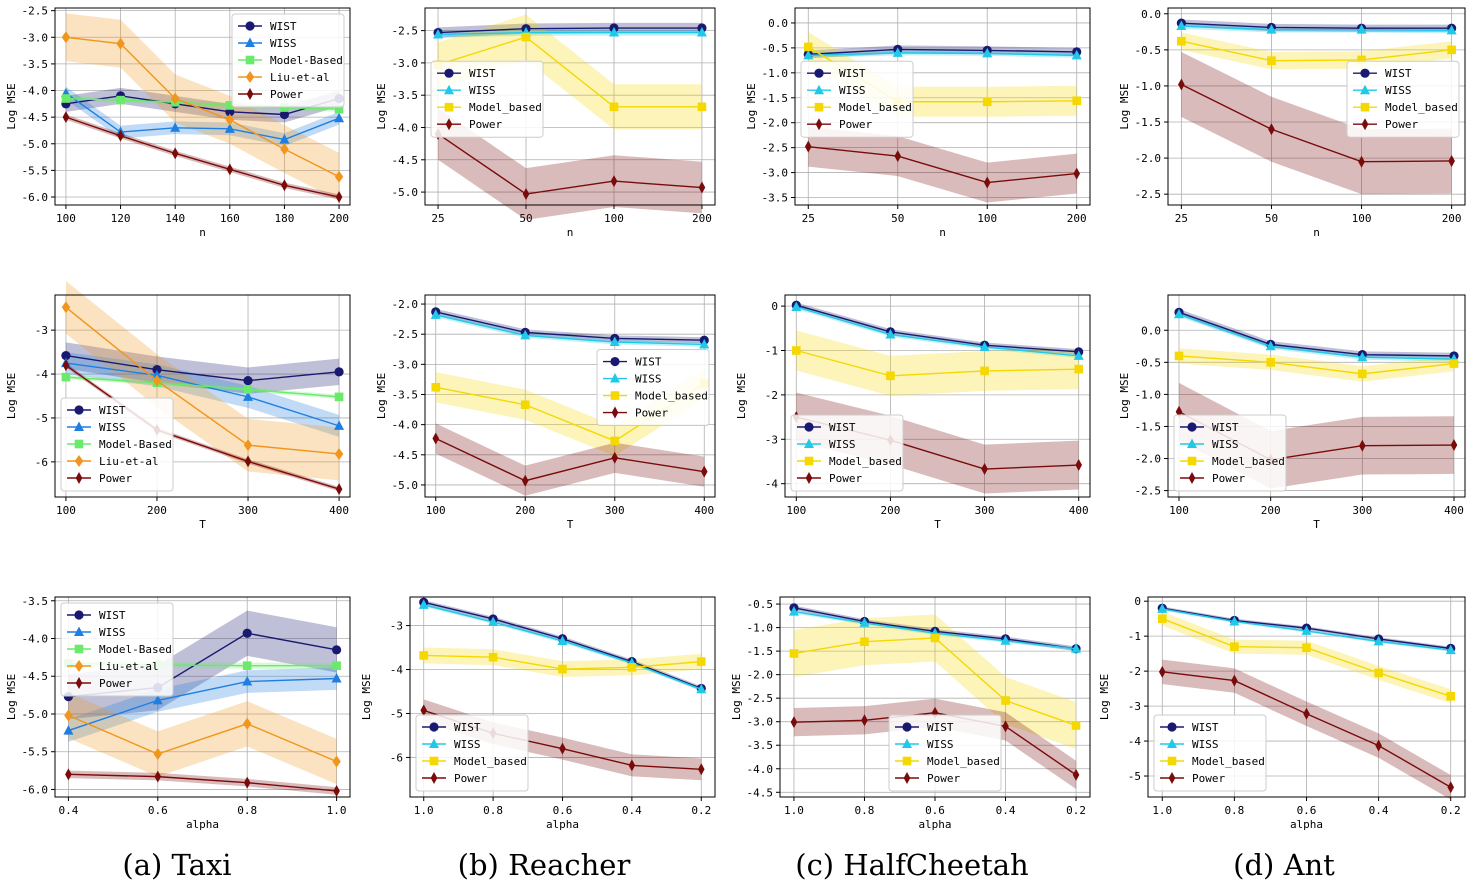 The image size is (1471, 886). I want to click on line-liu-et-al, so click(202, 107).